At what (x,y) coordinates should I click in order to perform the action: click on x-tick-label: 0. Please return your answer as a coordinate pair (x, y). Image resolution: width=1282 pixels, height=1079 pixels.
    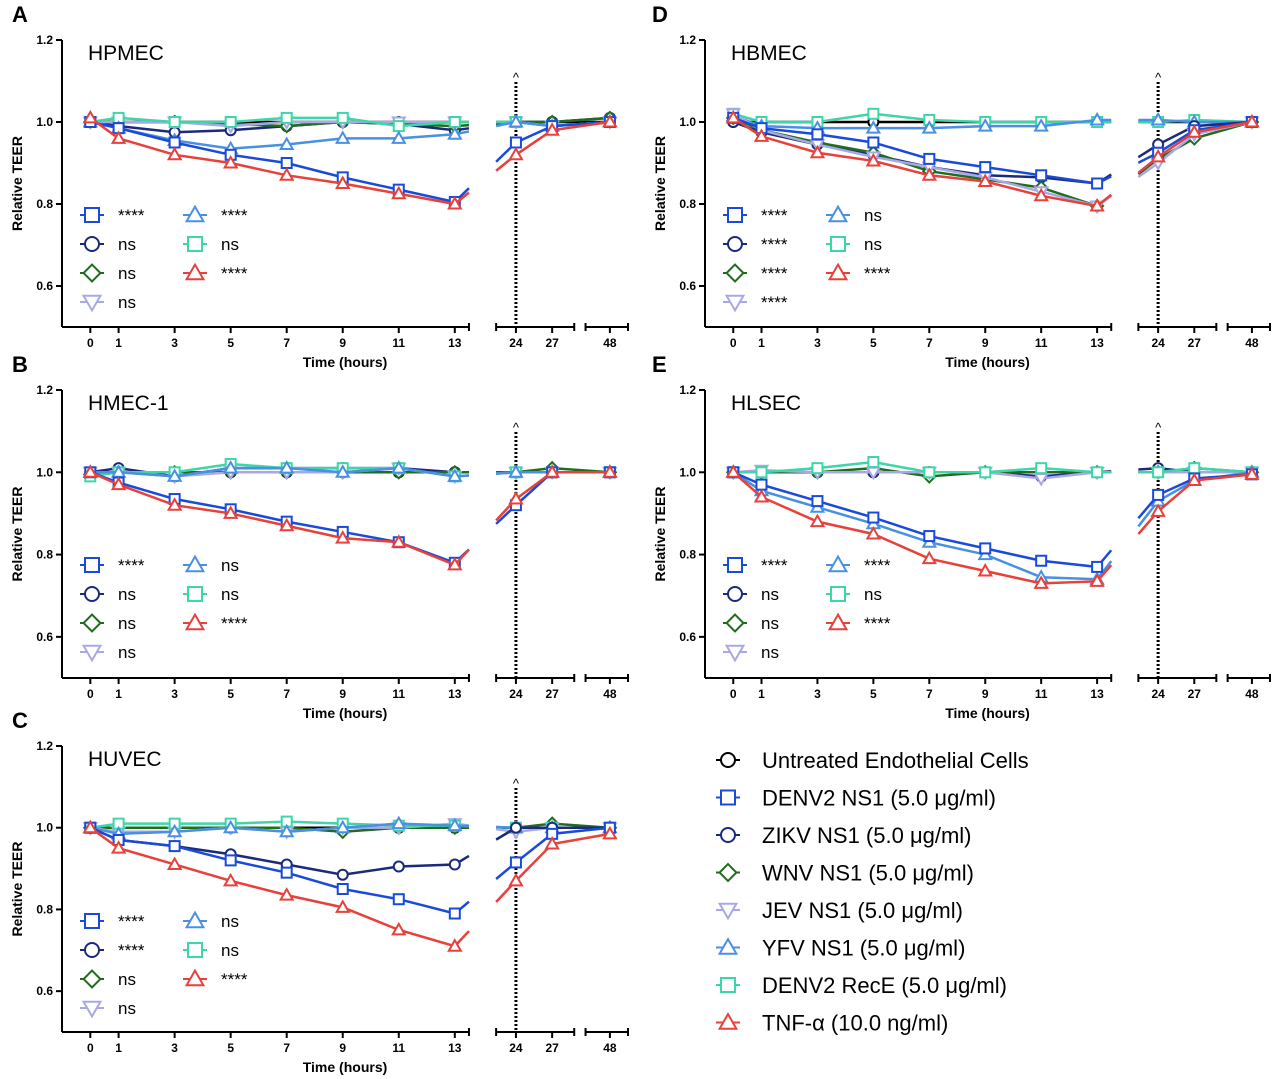
    Looking at the image, I should click on (90, 343).